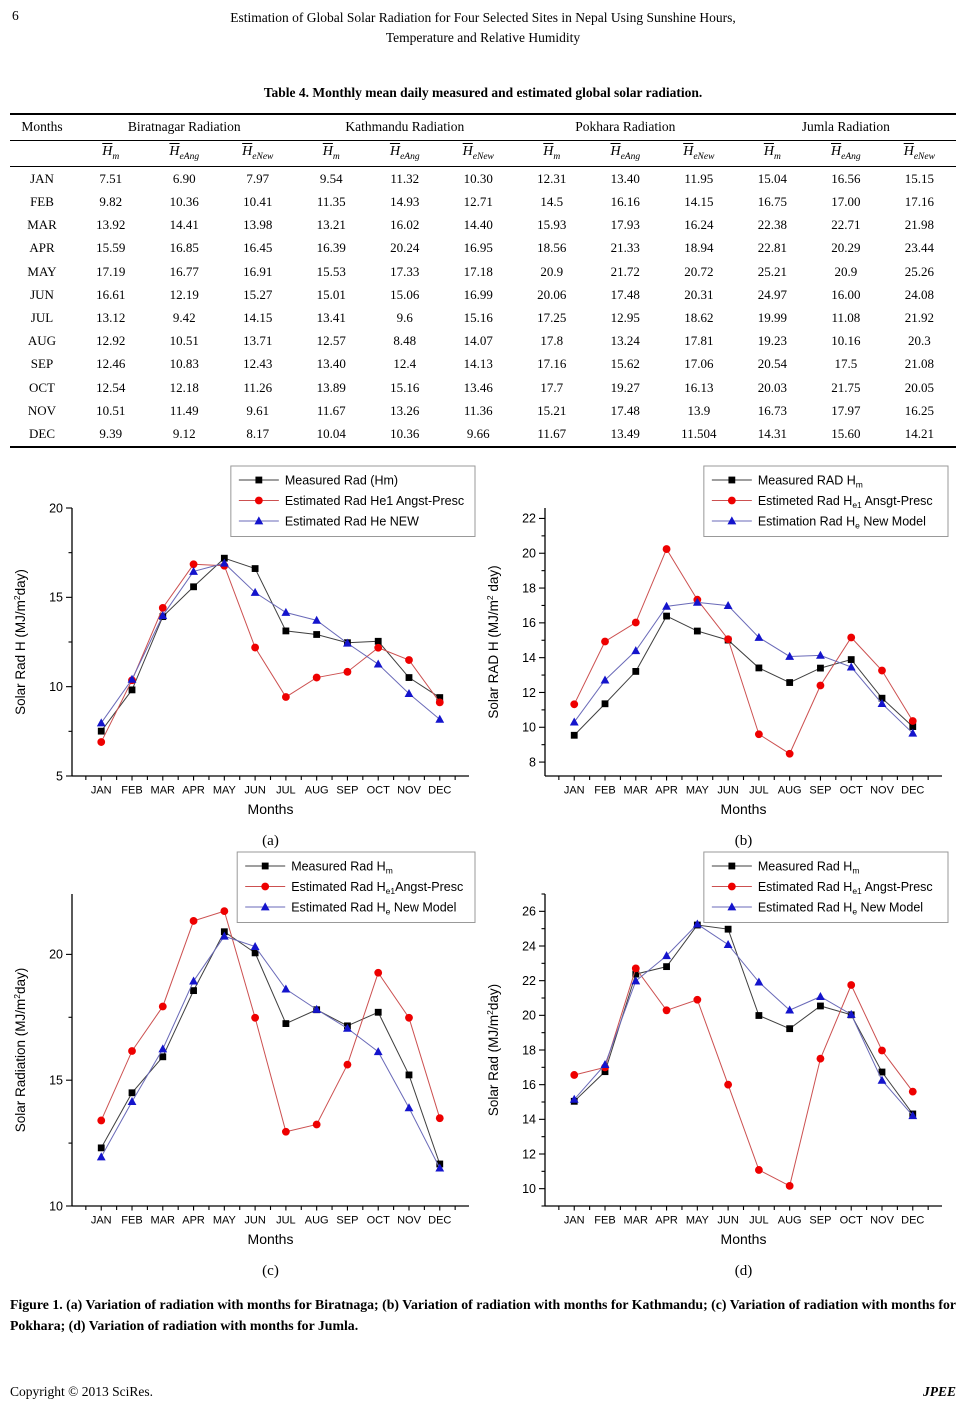 The height and width of the screenshot is (1414, 966). What do you see at coordinates (840, 908) in the screenshot?
I see `svg-text: Estimated Rad He New Model` at bounding box center [840, 908].